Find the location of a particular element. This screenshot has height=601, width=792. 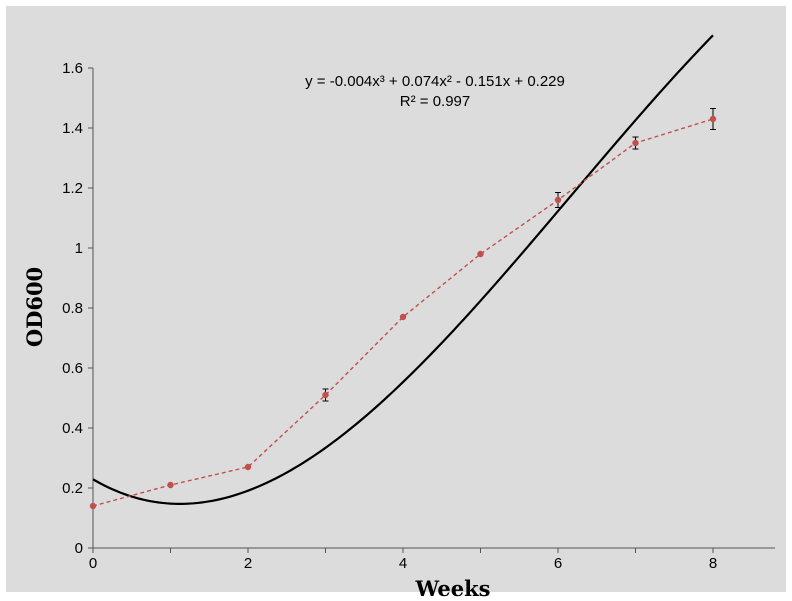

x-tick-label: 0 is located at coordinates (93, 563).